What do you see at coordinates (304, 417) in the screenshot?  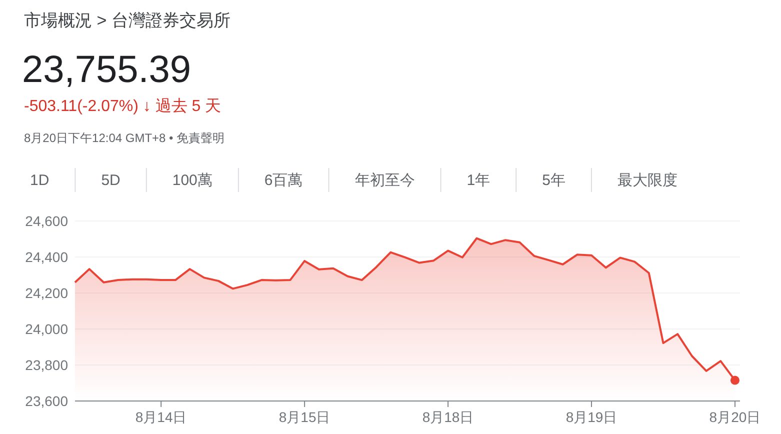 I see `x-tick-label: 8月15日` at bounding box center [304, 417].